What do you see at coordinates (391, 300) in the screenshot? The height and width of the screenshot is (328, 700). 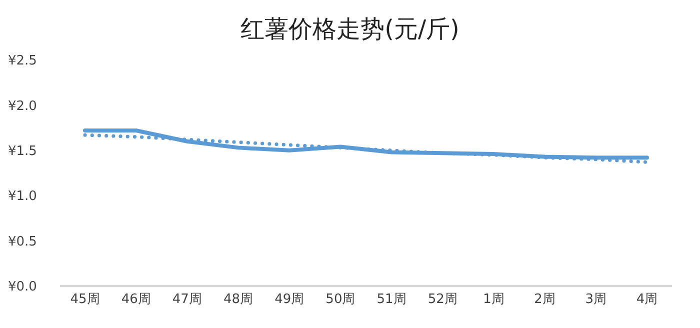 I see `x-tick-label: 51周` at bounding box center [391, 300].